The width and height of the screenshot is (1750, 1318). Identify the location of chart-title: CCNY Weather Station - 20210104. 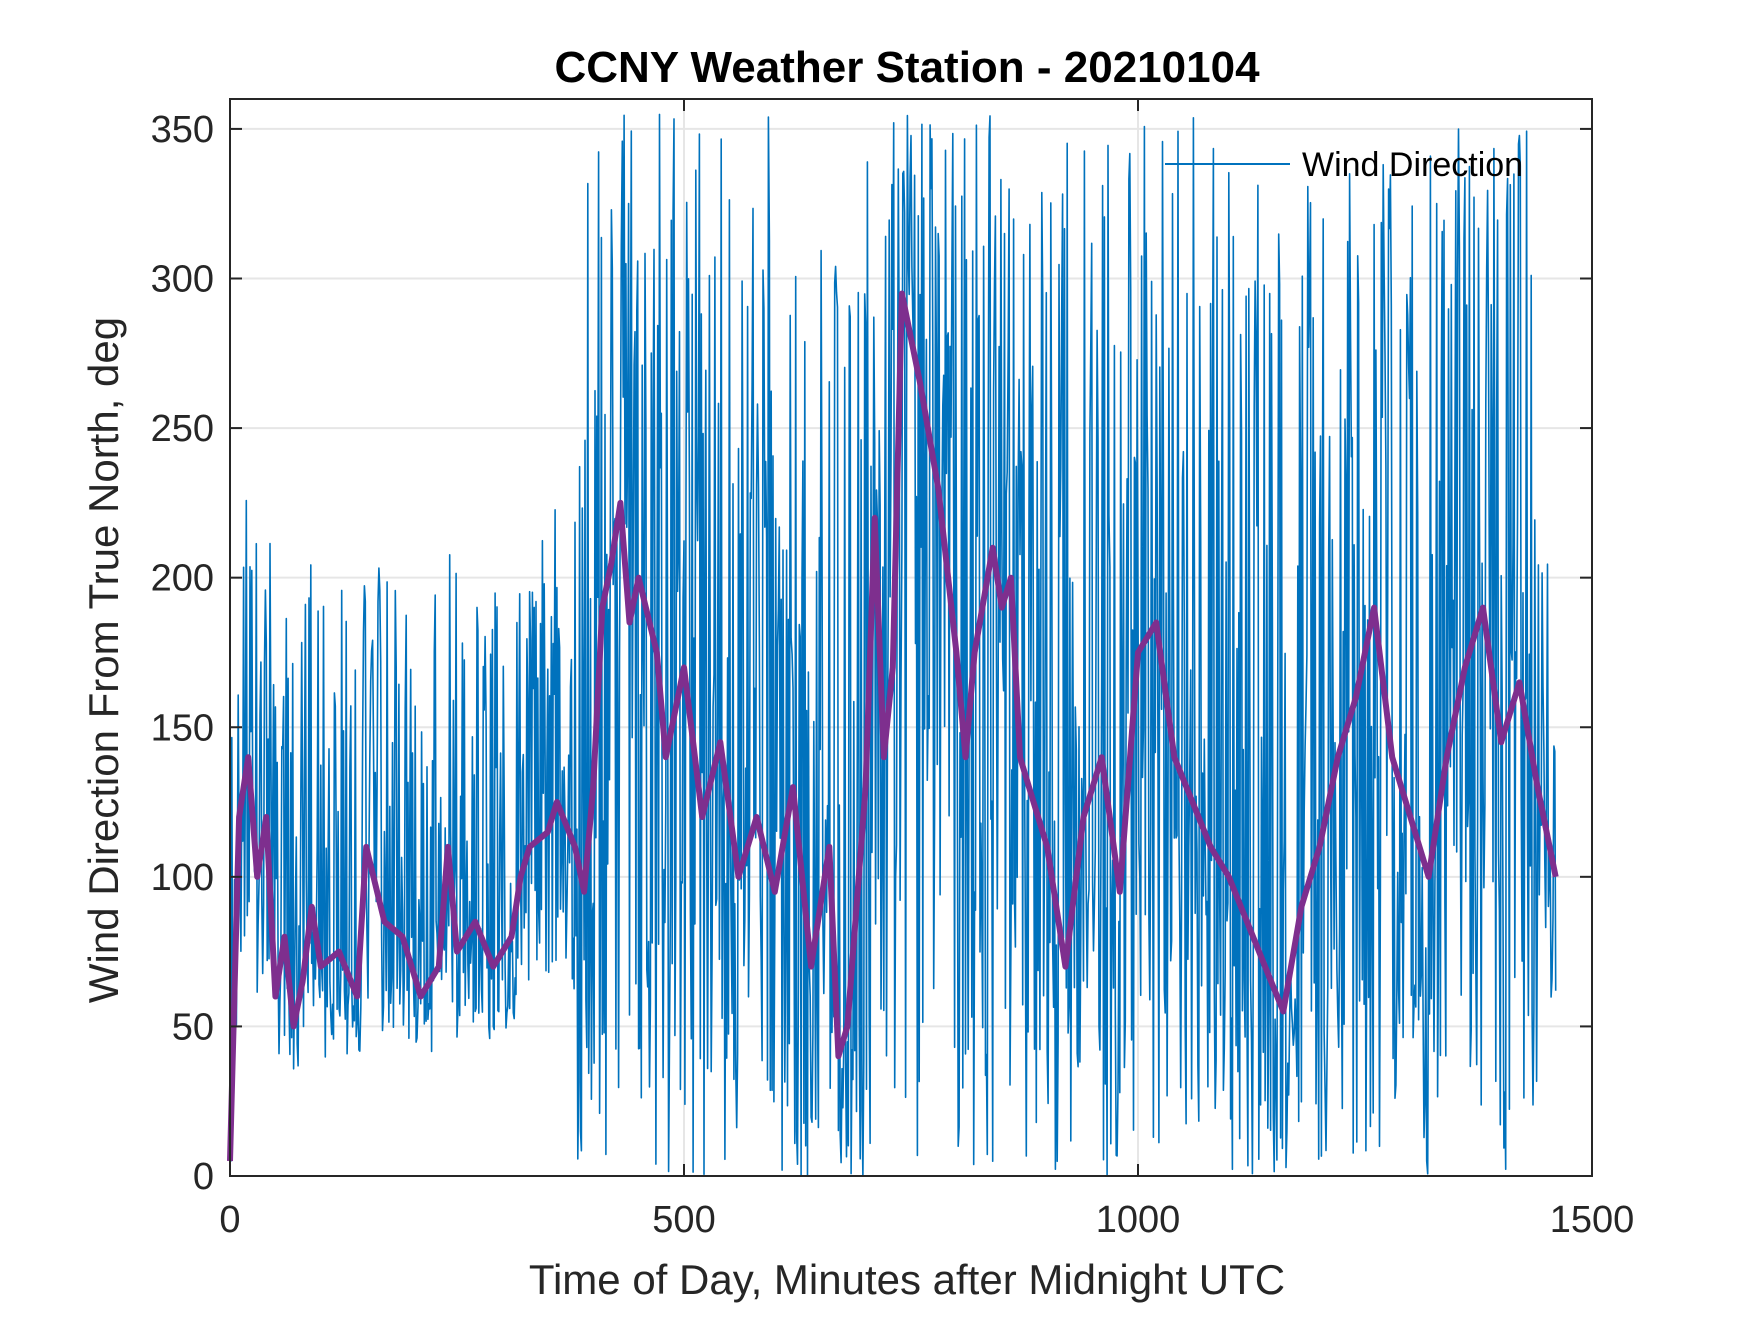
(907, 67).